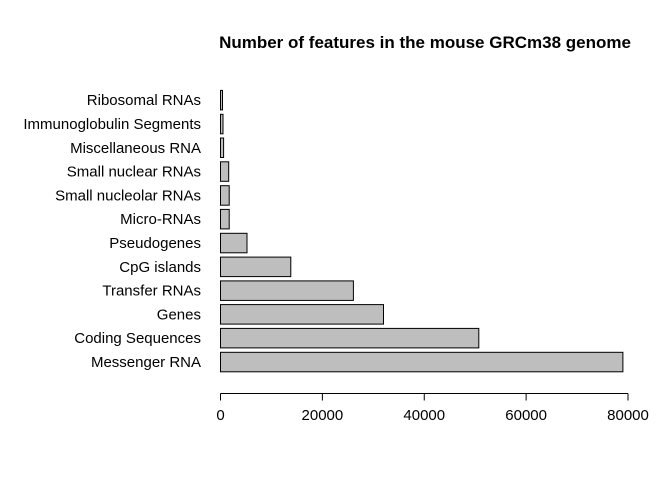 The width and height of the screenshot is (672, 480). Describe the element at coordinates (128, 195) in the screenshot. I see `category-label-small-nucleolar-rnas: Small nucleolar RNAs` at that location.